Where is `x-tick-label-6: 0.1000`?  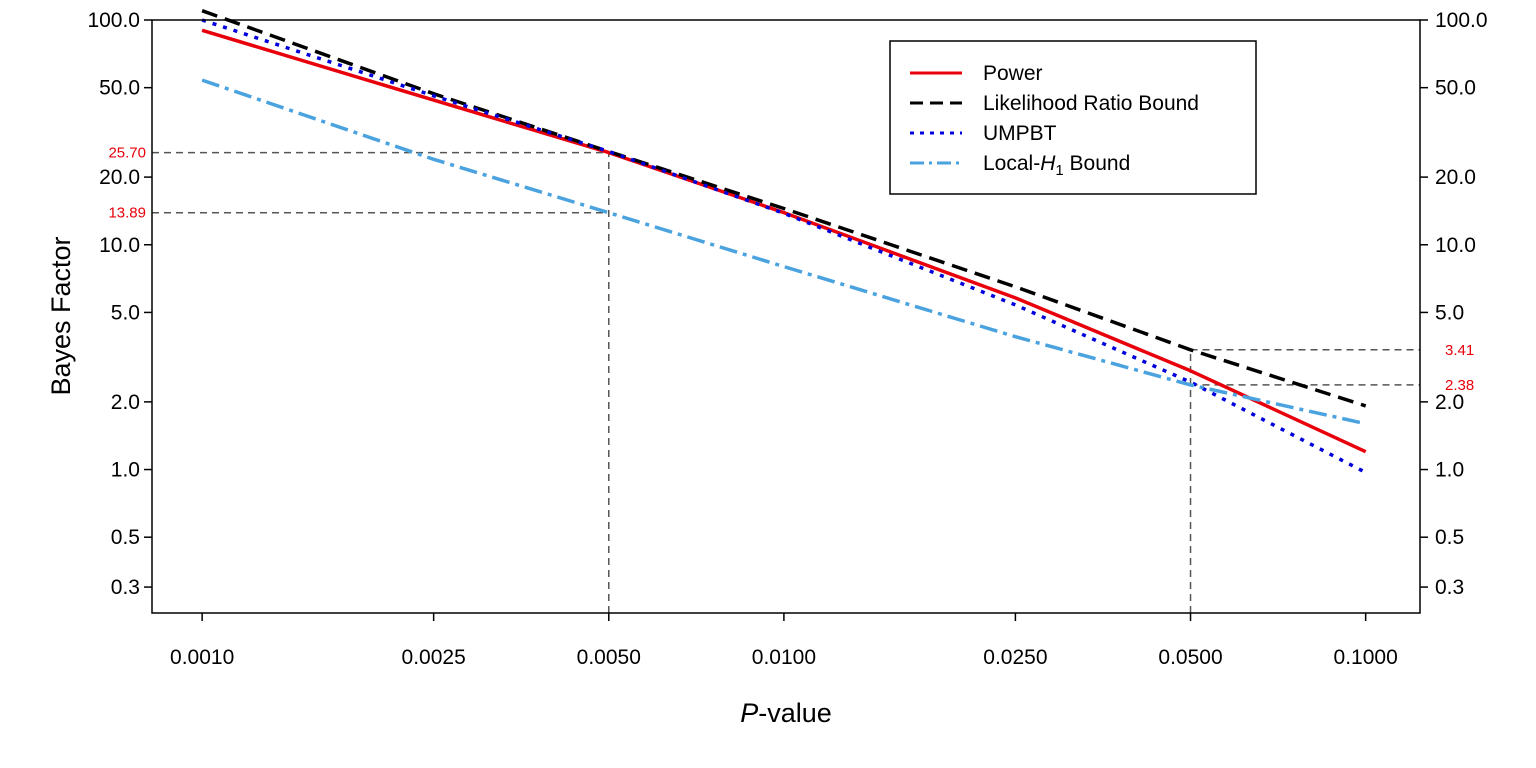 x-tick-label-6: 0.1000 is located at coordinates (1366, 657).